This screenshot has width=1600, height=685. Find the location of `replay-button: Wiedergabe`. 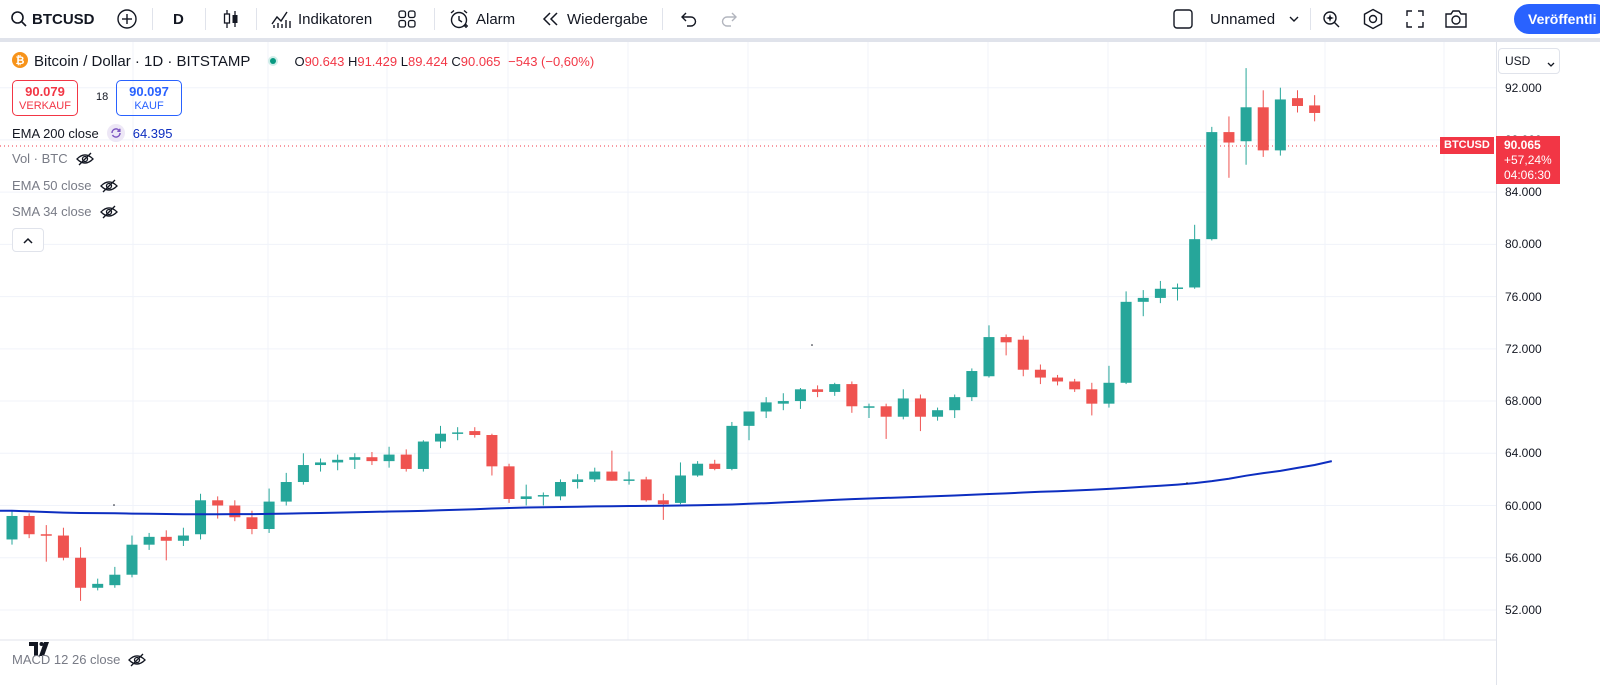

replay-button: Wiedergabe is located at coordinates (594, 19).